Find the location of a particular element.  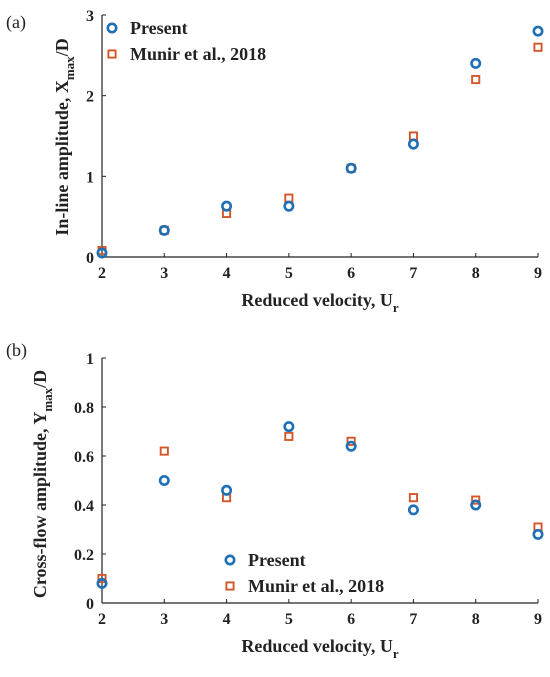

panel-a-y-axis-label: In-line amplitude, Xmax/D is located at coordinates (64, 136).